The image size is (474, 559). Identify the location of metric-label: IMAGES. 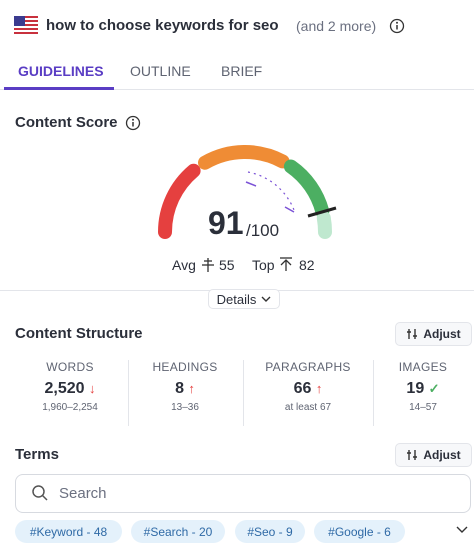
(423, 367).